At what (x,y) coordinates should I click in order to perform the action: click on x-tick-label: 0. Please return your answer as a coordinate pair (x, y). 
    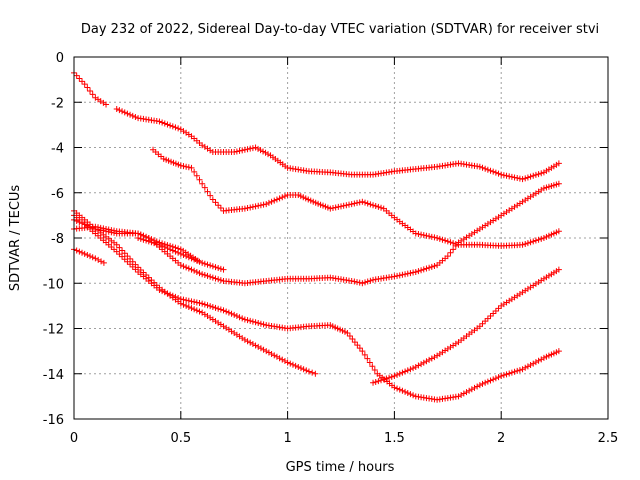
    Looking at the image, I should click on (74, 438).